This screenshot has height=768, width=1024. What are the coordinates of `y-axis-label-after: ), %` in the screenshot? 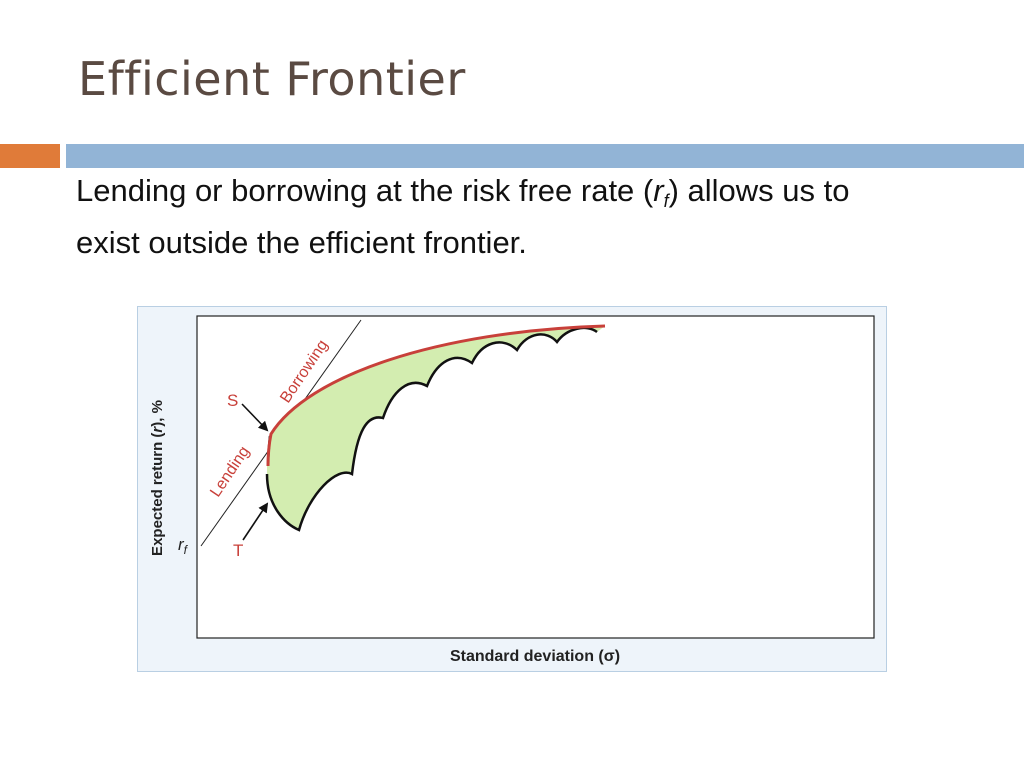 It's located at (157, 413).